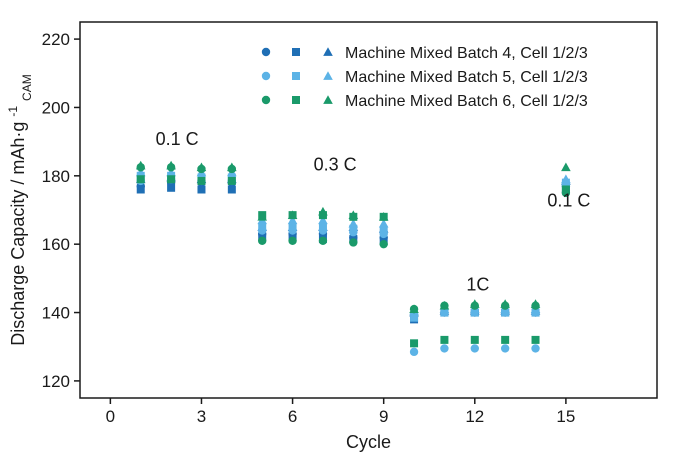 The height and width of the screenshot is (456, 673). Describe the element at coordinates (466, 53) in the screenshot. I see `legend-label: Machine Mixed Batch 4, Cell 1/2/3` at that location.